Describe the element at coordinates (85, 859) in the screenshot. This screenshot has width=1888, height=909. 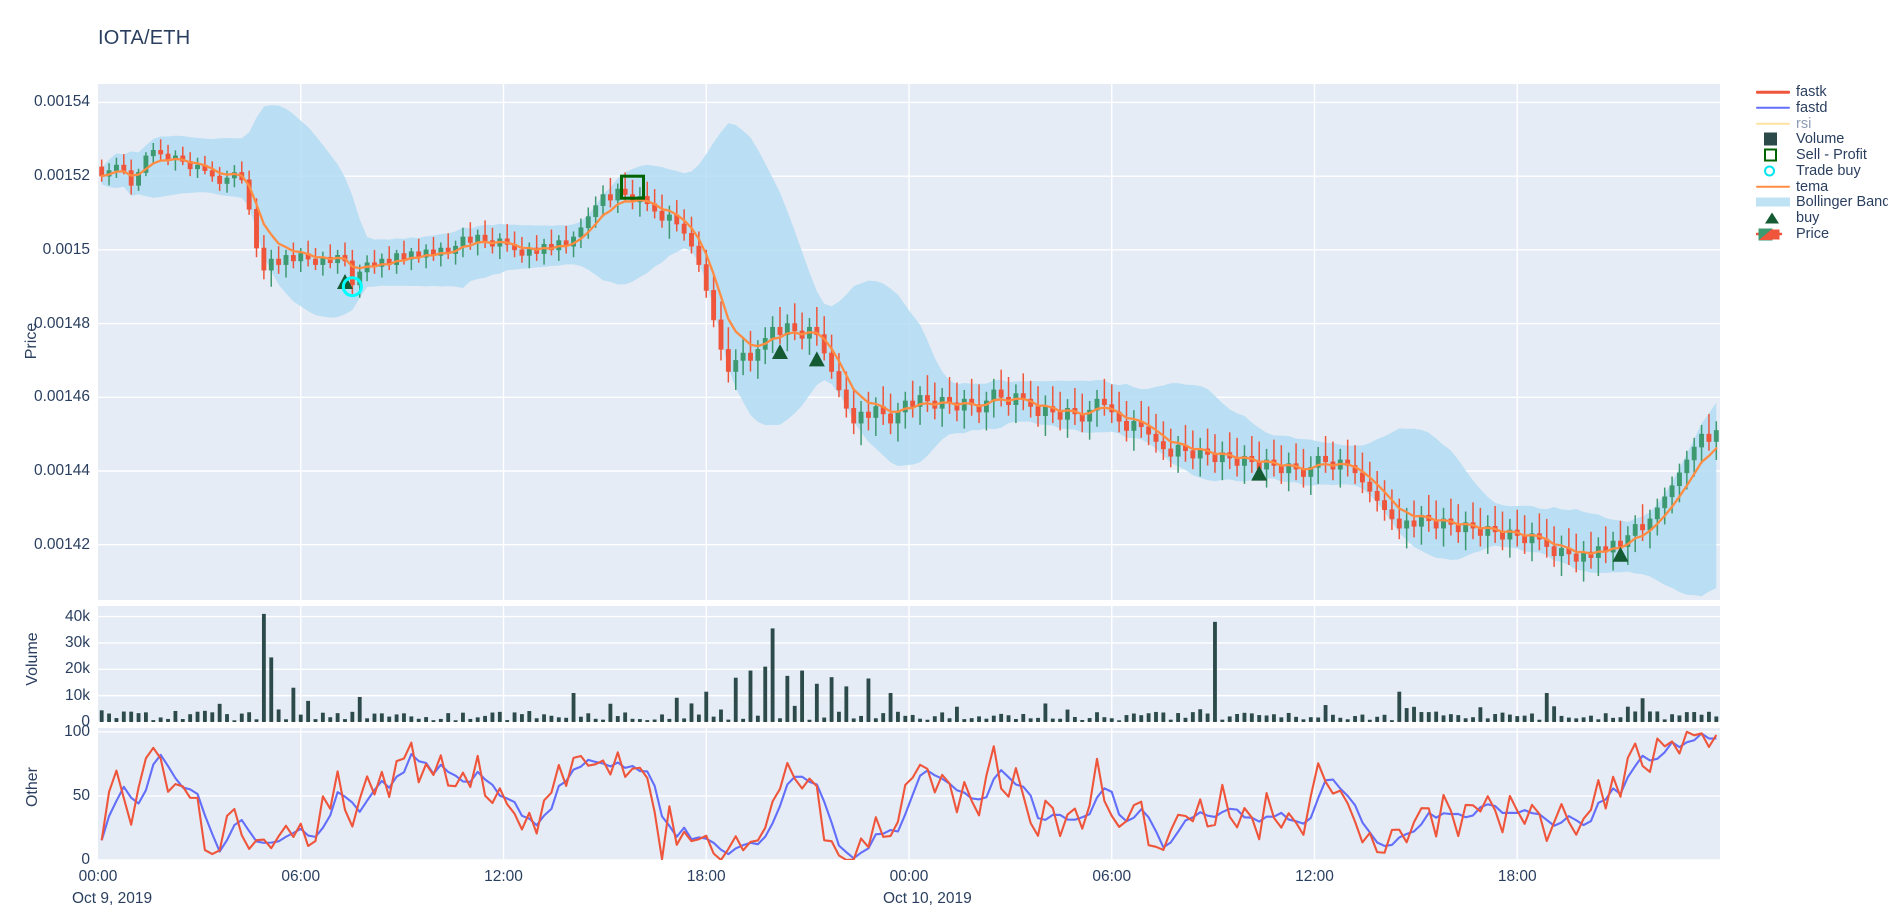
I see `other-y-tick: 0` at that location.